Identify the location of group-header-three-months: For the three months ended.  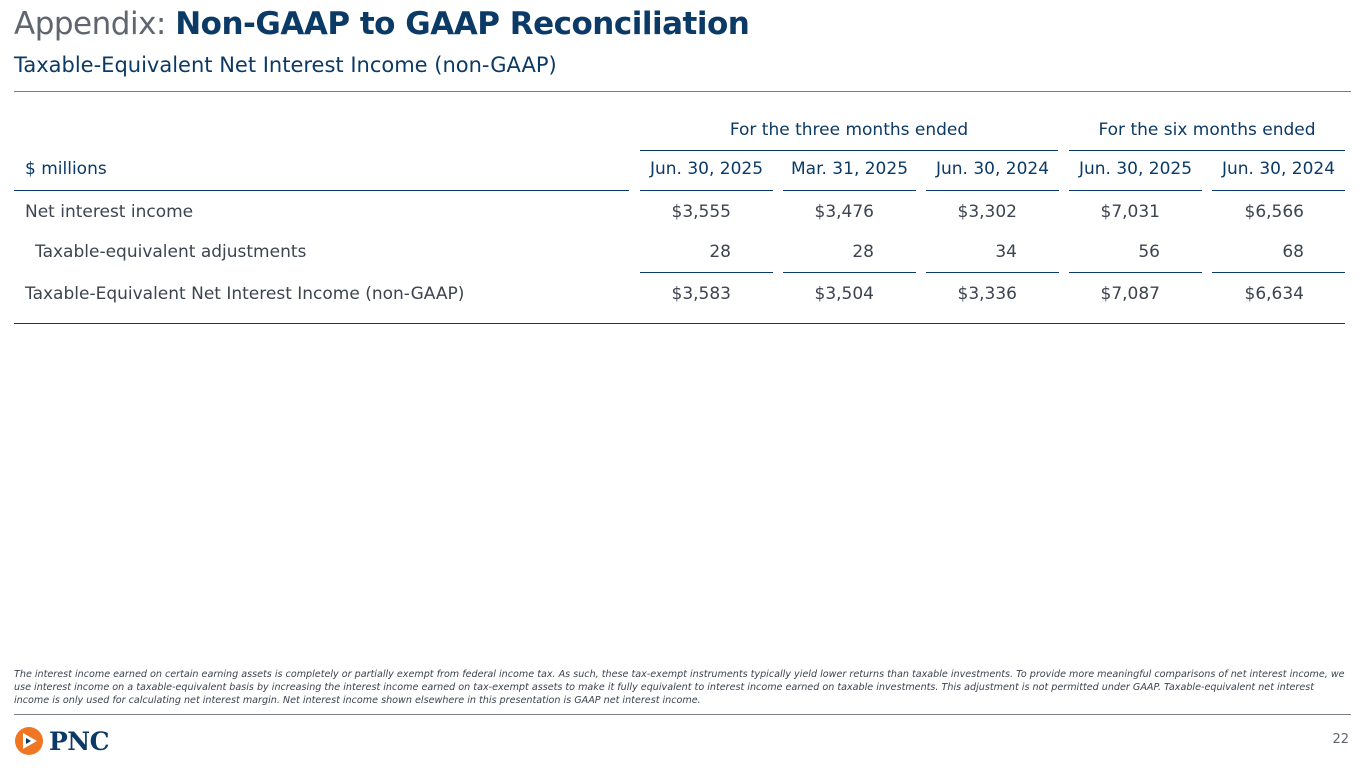
(849, 130).